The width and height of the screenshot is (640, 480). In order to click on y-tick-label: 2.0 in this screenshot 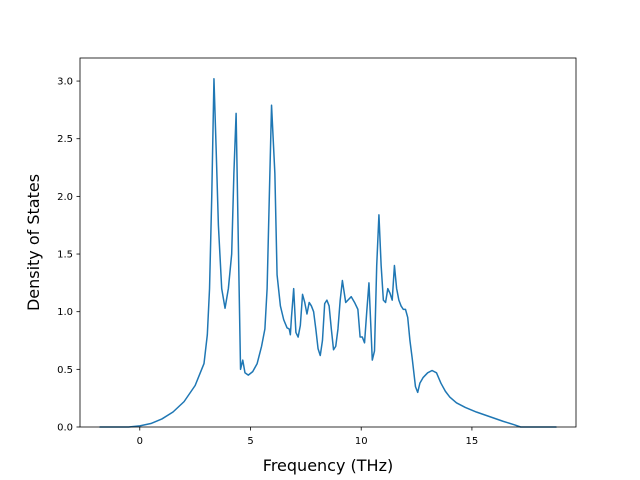, I will do `click(65, 197)`.